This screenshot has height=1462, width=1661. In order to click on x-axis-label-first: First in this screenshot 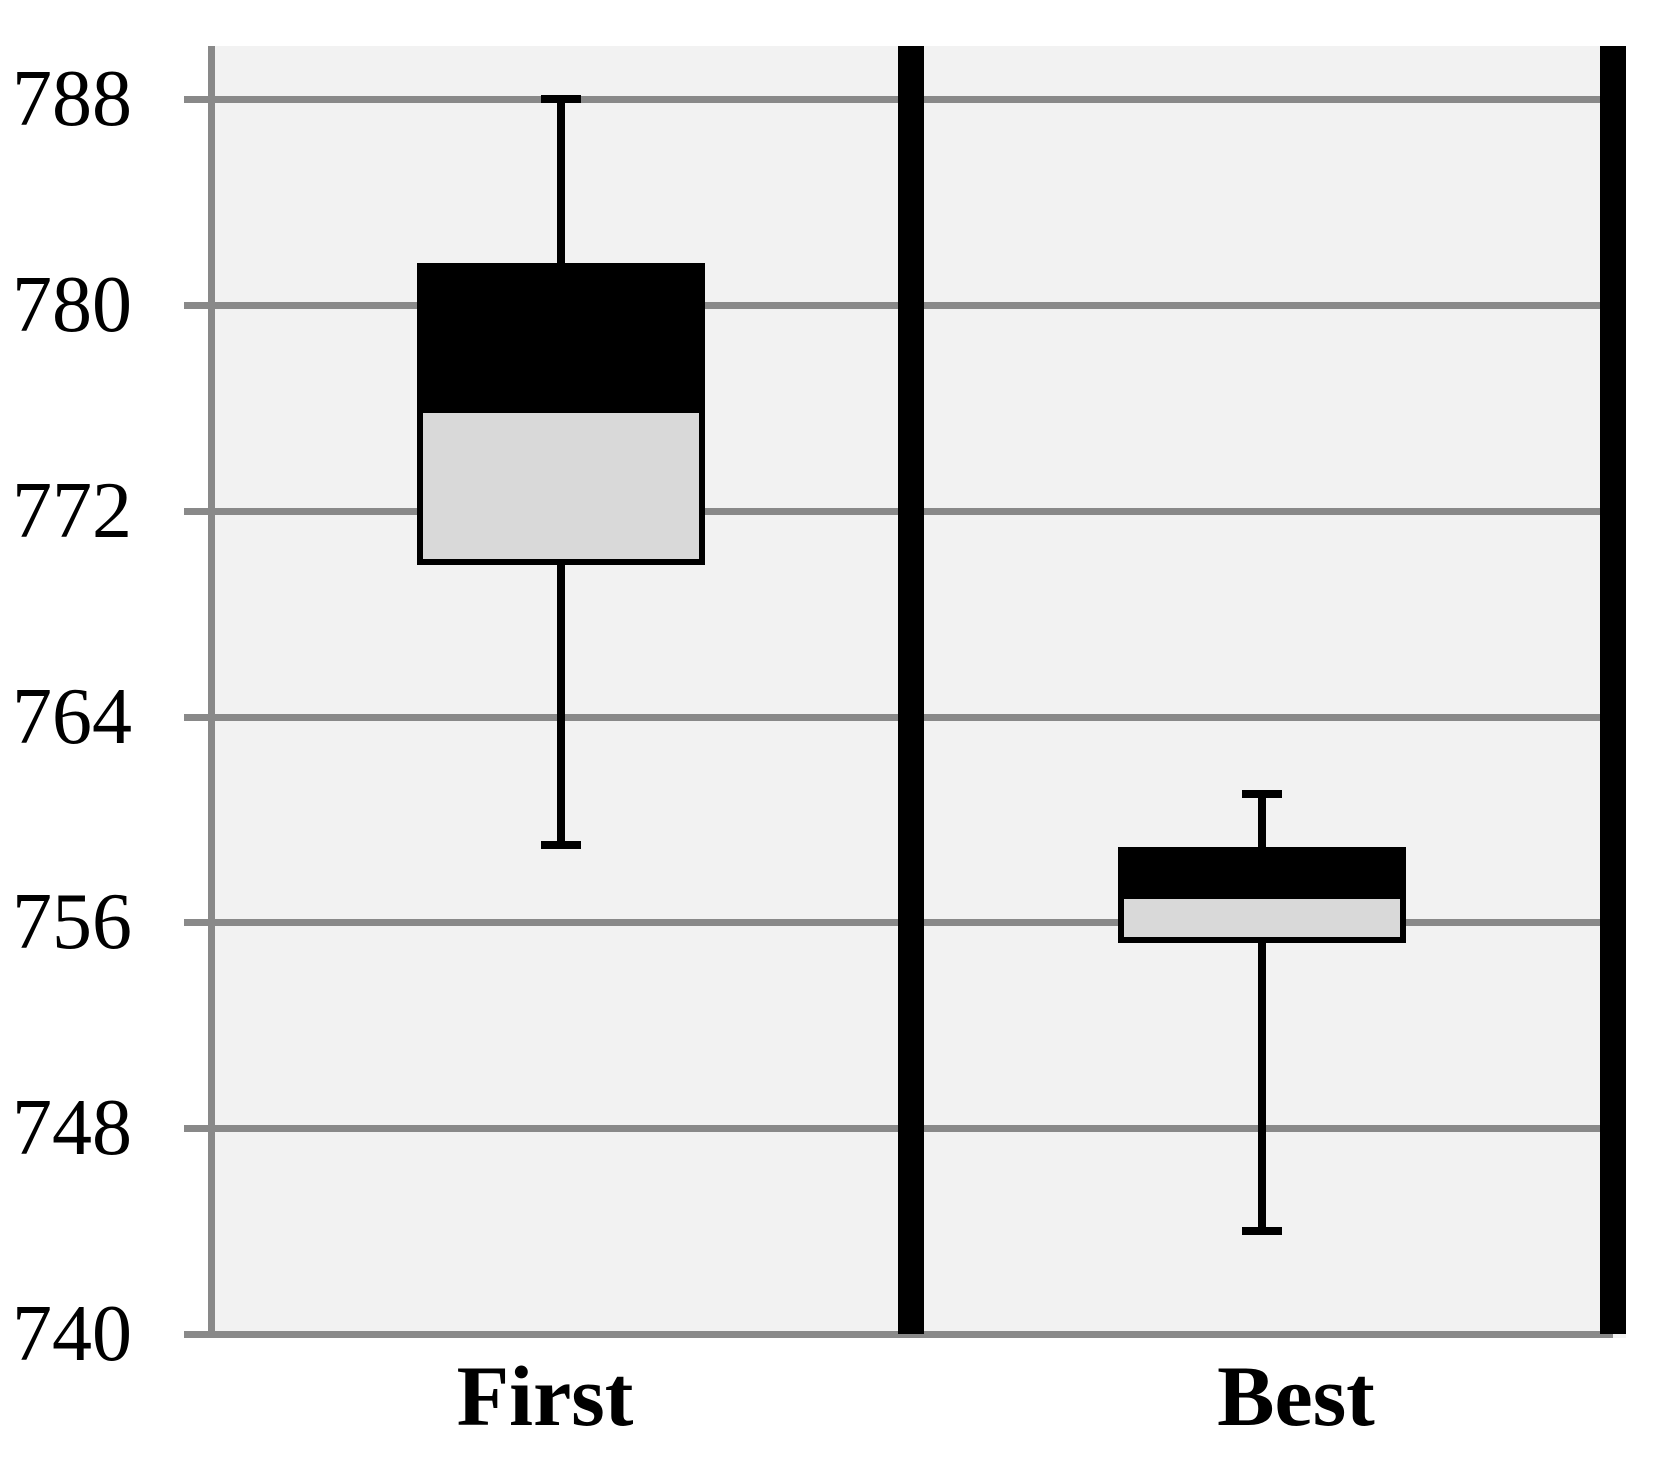, I will do `click(545, 1396)`.